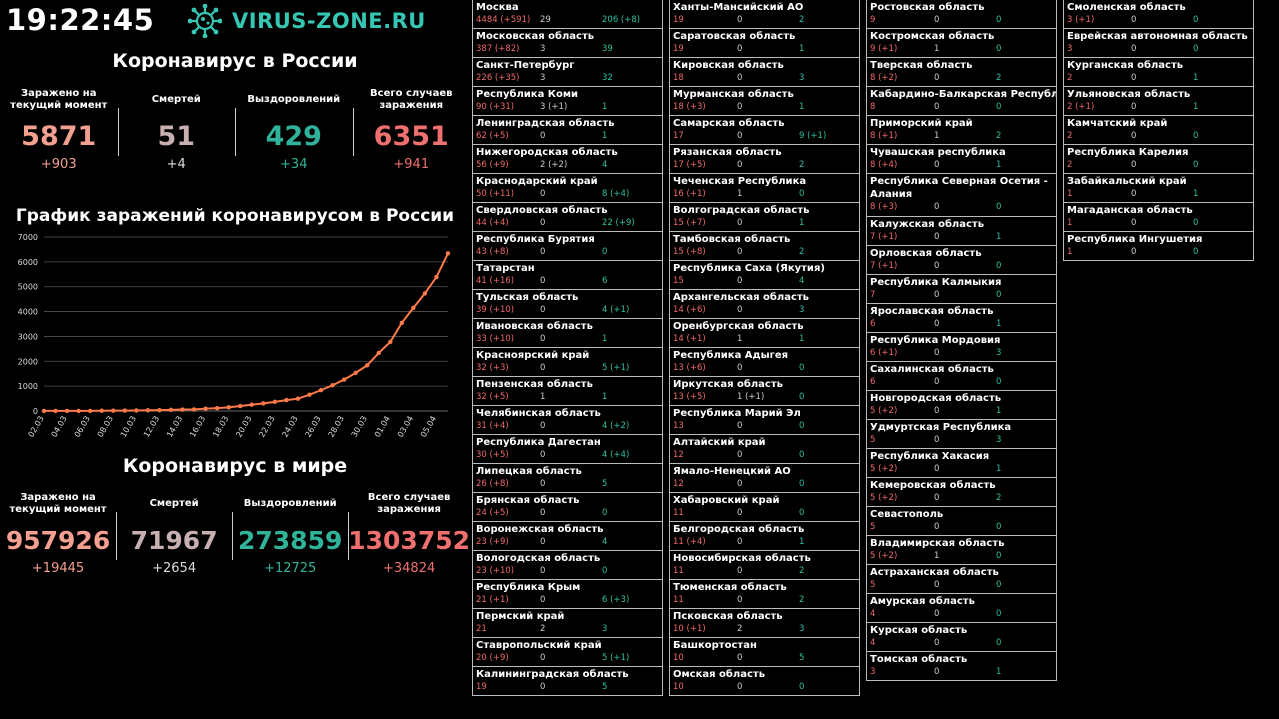 The height and width of the screenshot is (719, 1279). What do you see at coordinates (174, 503) in the screenshot?
I see `stat-label: Смертей` at bounding box center [174, 503].